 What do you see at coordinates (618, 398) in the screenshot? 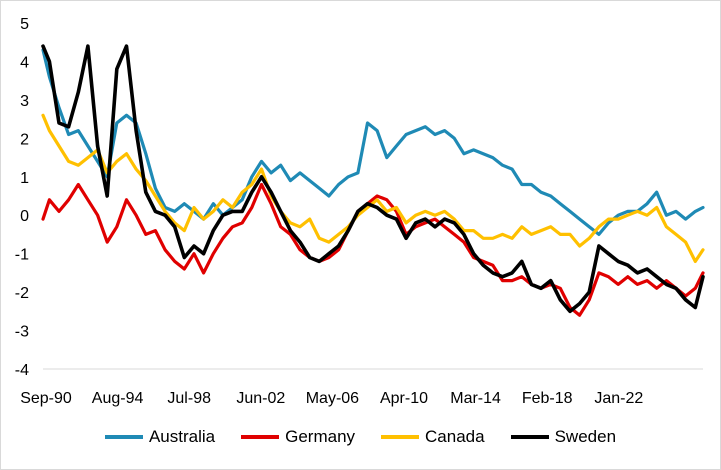
I see `x-tick-label: Jan-22` at bounding box center [618, 398].